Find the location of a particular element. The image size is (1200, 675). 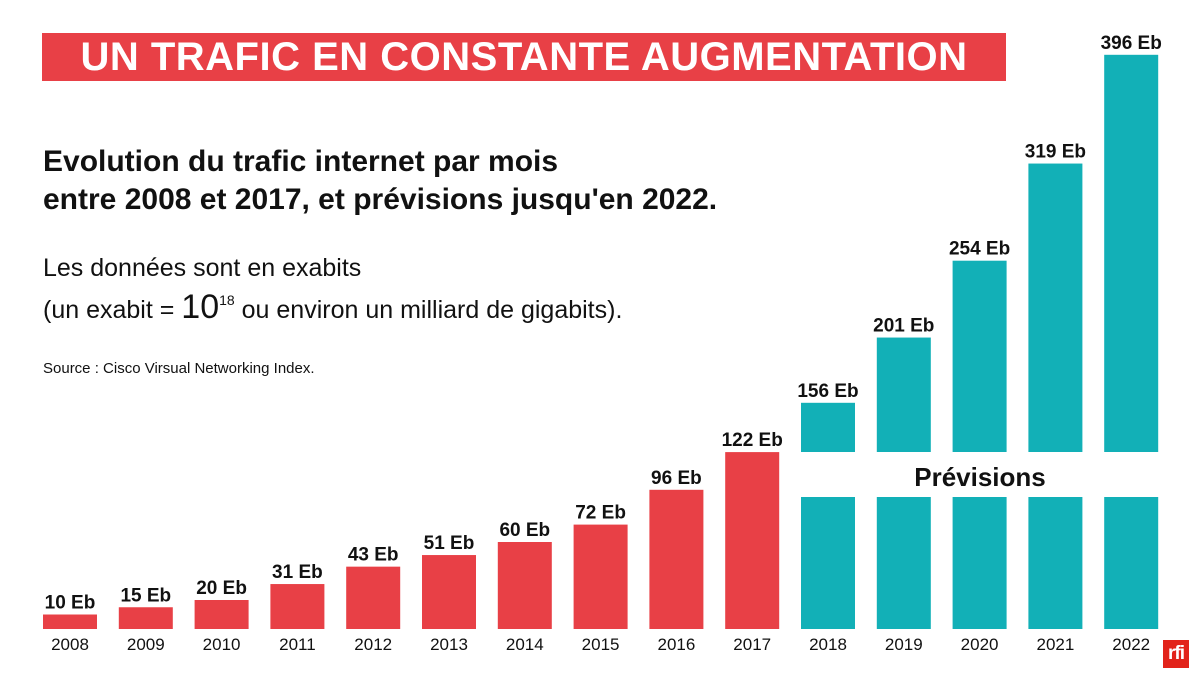

bar-2017 is located at coordinates (752, 540).